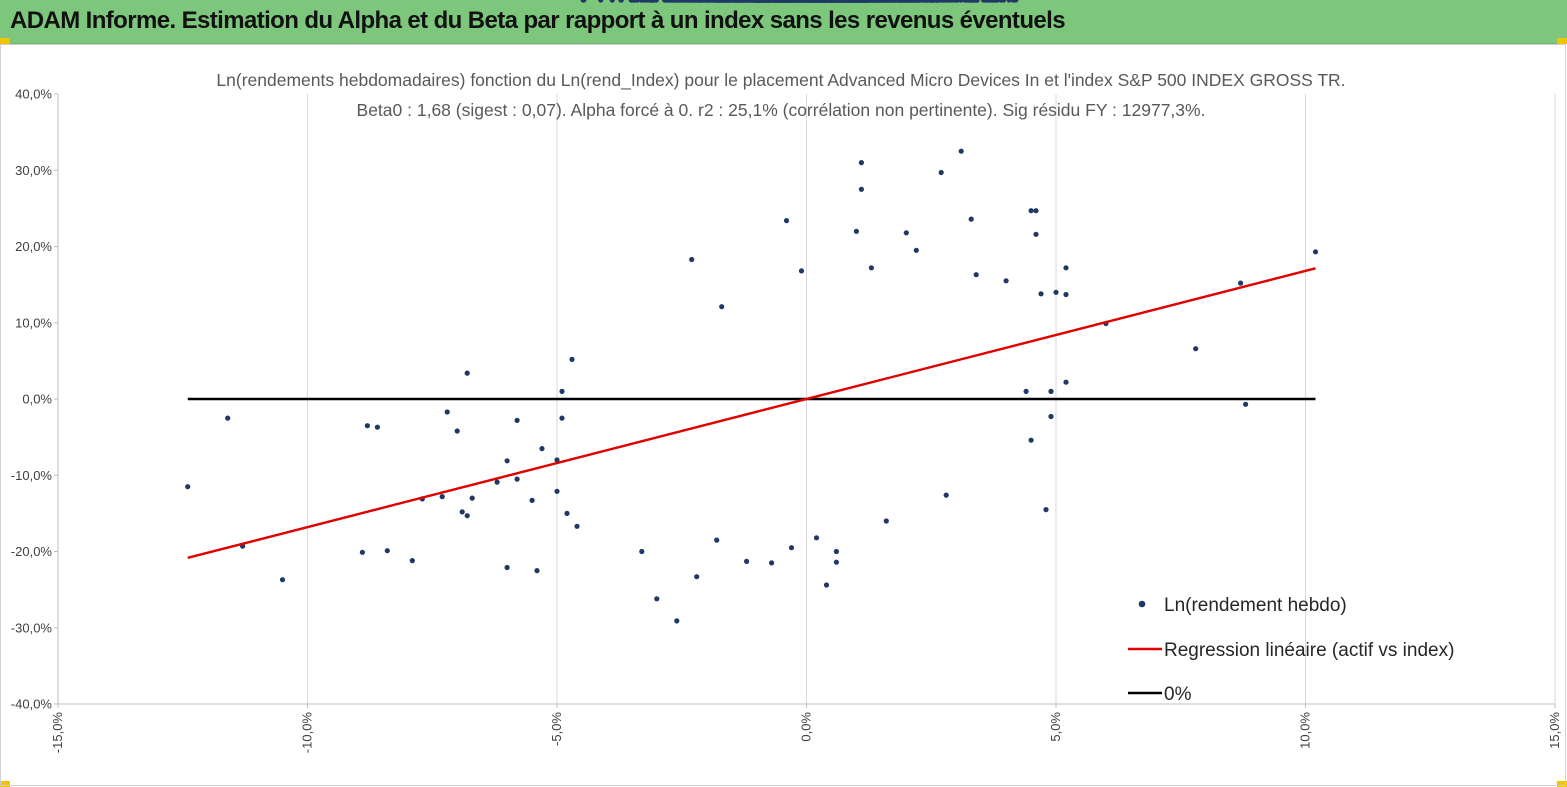 The image size is (1567, 787). I want to click on x-tick-label: -15,0%, so click(57, 733).